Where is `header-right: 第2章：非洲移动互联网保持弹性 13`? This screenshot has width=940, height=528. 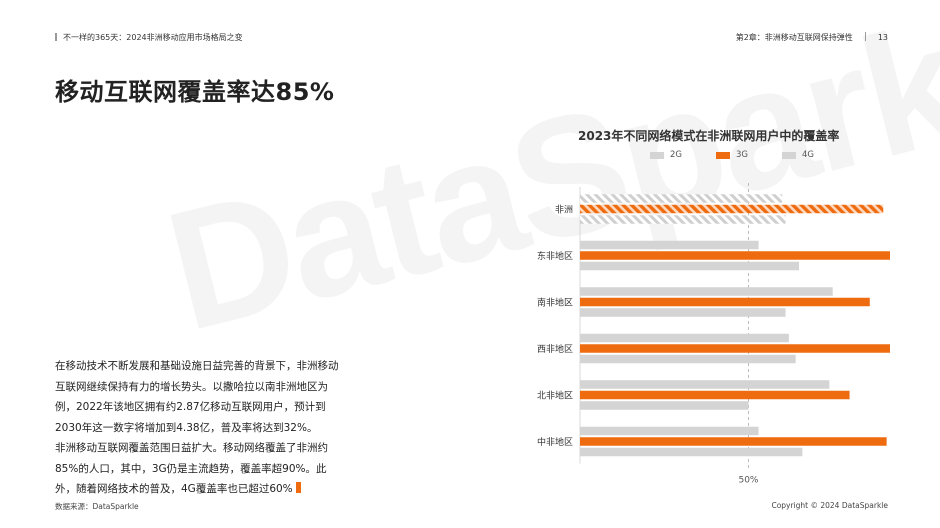
header-right: 第2章：非洲移动互联网保持弹性 13 is located at coordinates (812, 37).